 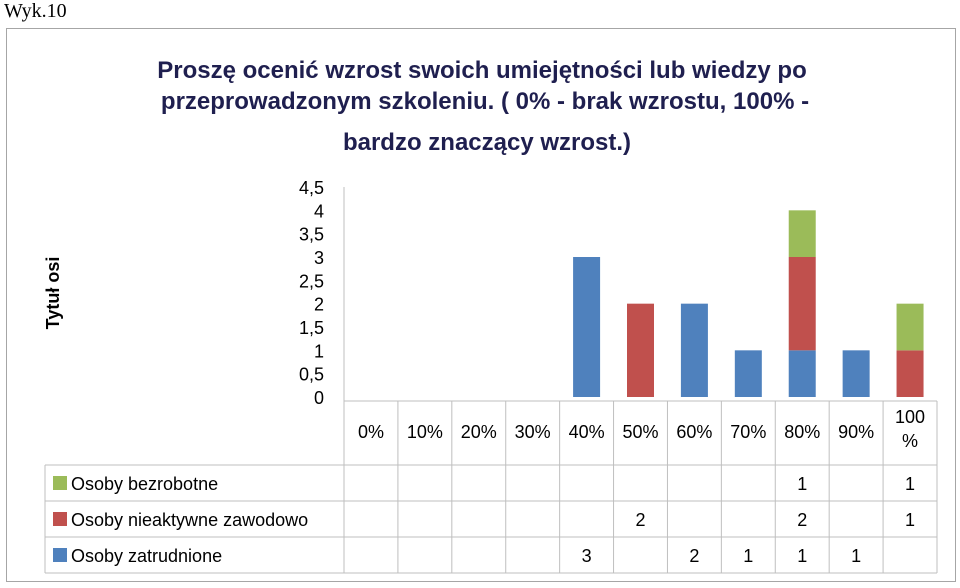 What do you see at coordinates (640, 432) in the screenshot?
I see `x-category-label: 50%` at bounding box center [640, 432].